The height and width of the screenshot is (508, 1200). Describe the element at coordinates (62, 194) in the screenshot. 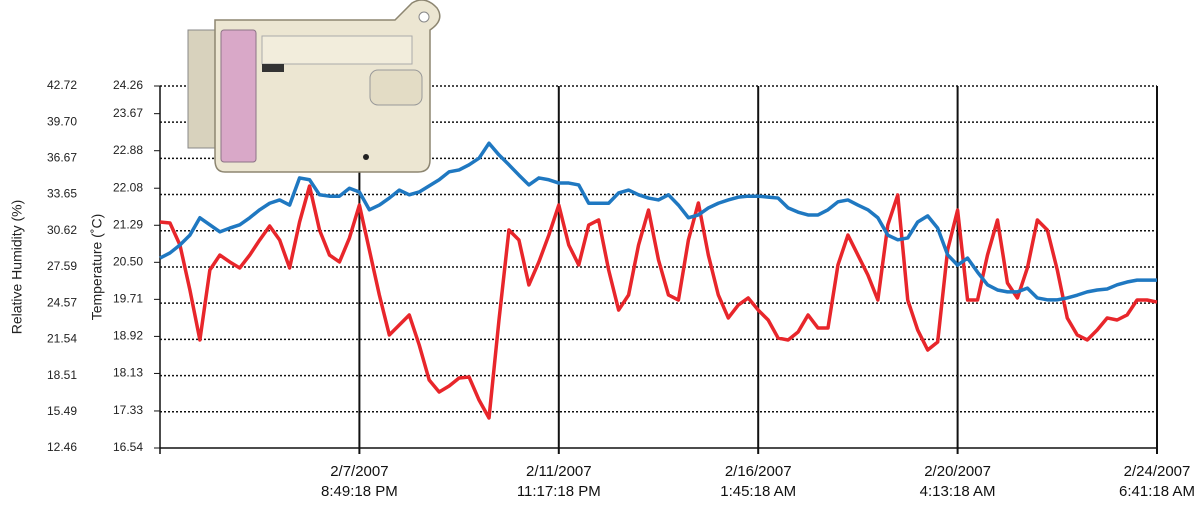

I see `y-tick-label: 33.65` at that location.